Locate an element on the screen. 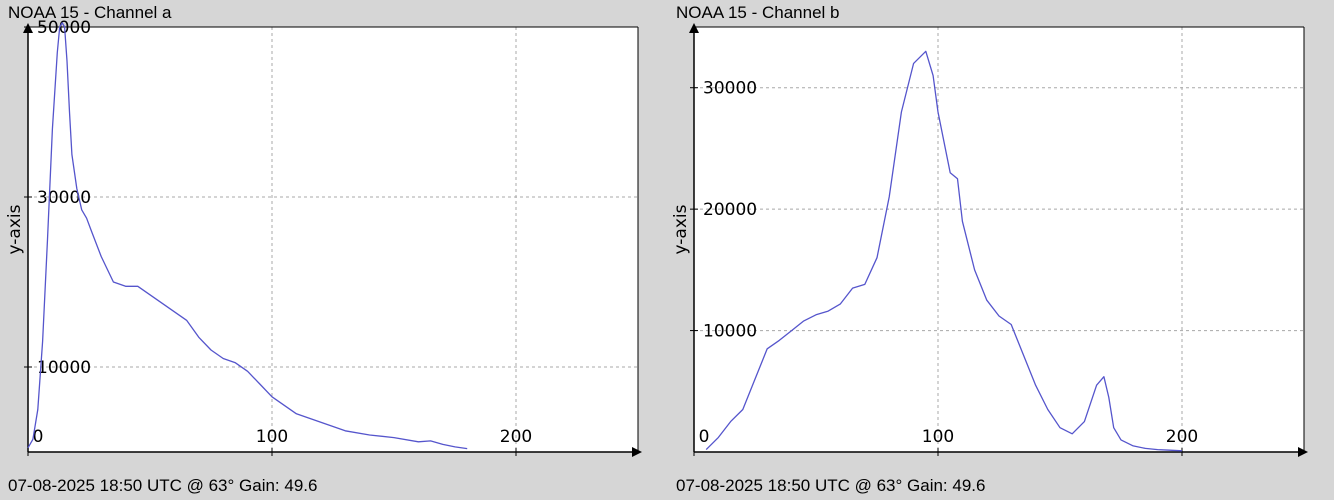 This screenshot has width=1334, height=500. y-tick-label: 20000 is located at coordinates (730, 210).